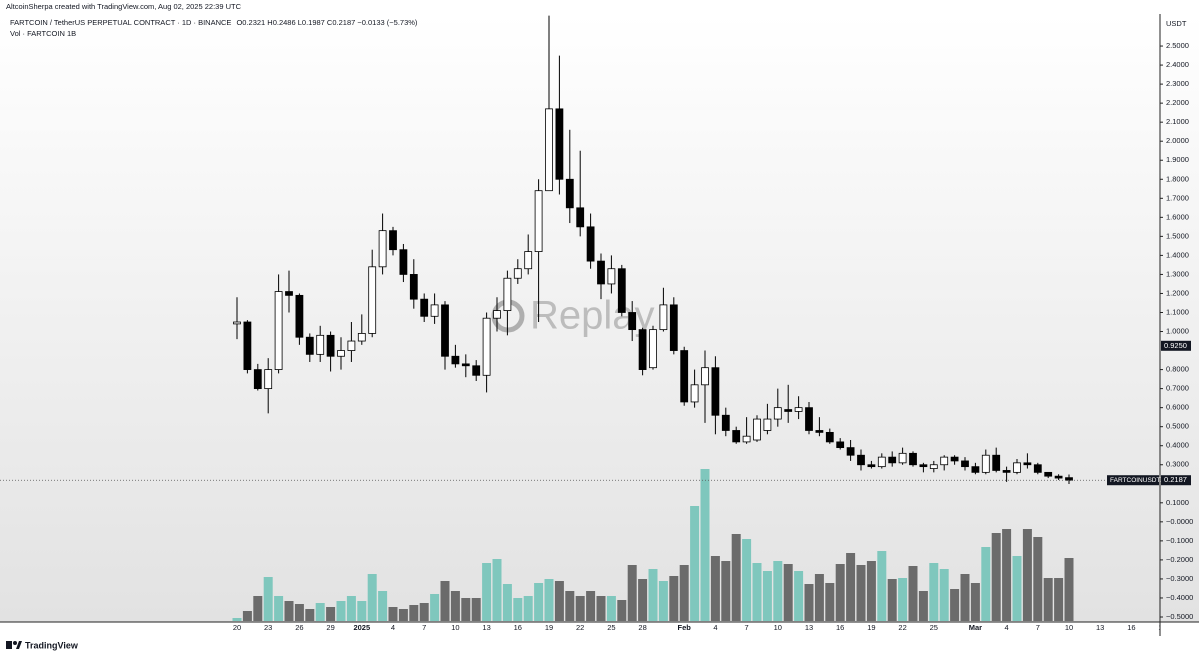 The image size is (1199, 656). What do you see at coordinates (1177, 426) in the screenshot?
I see `y-tick-label: 0.5000` at bounding box center [1177, 426].